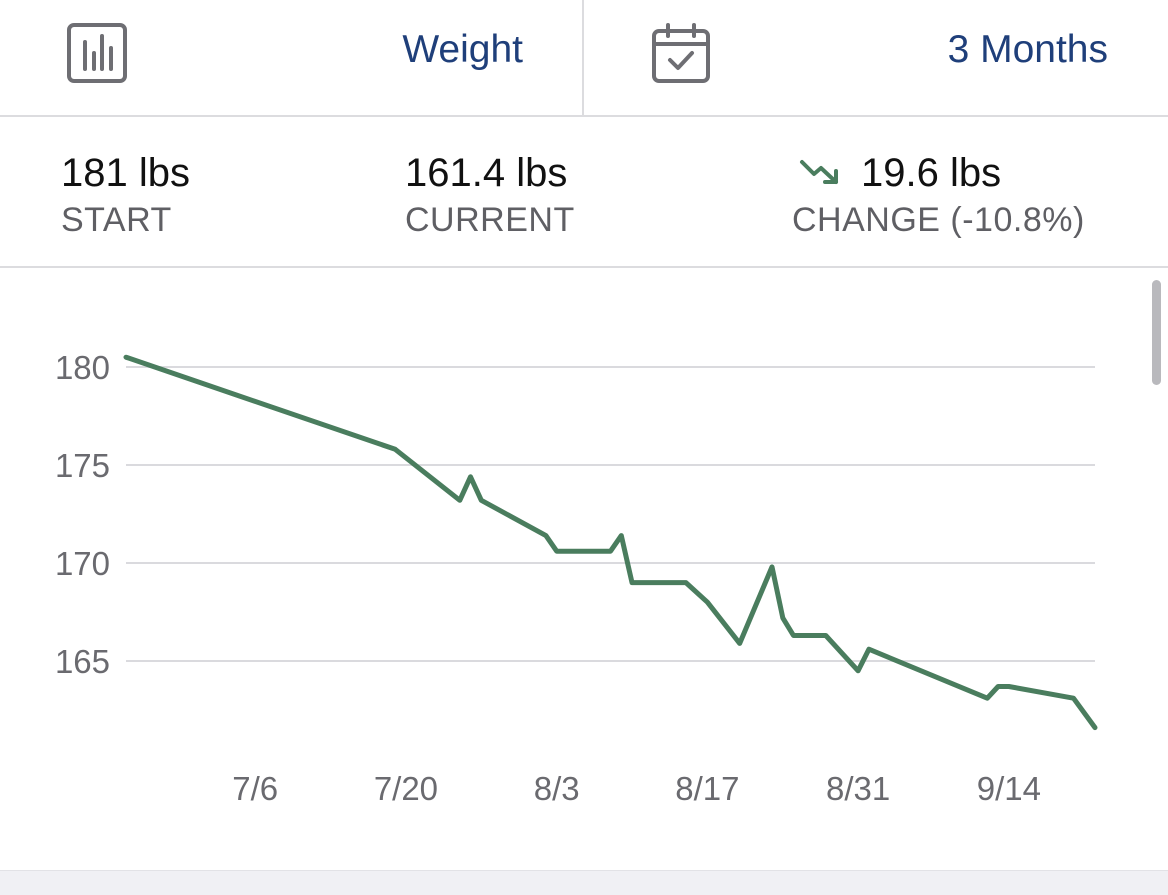  I want to click on change-label: CHANGE (-10.8%), so click(938, 220).